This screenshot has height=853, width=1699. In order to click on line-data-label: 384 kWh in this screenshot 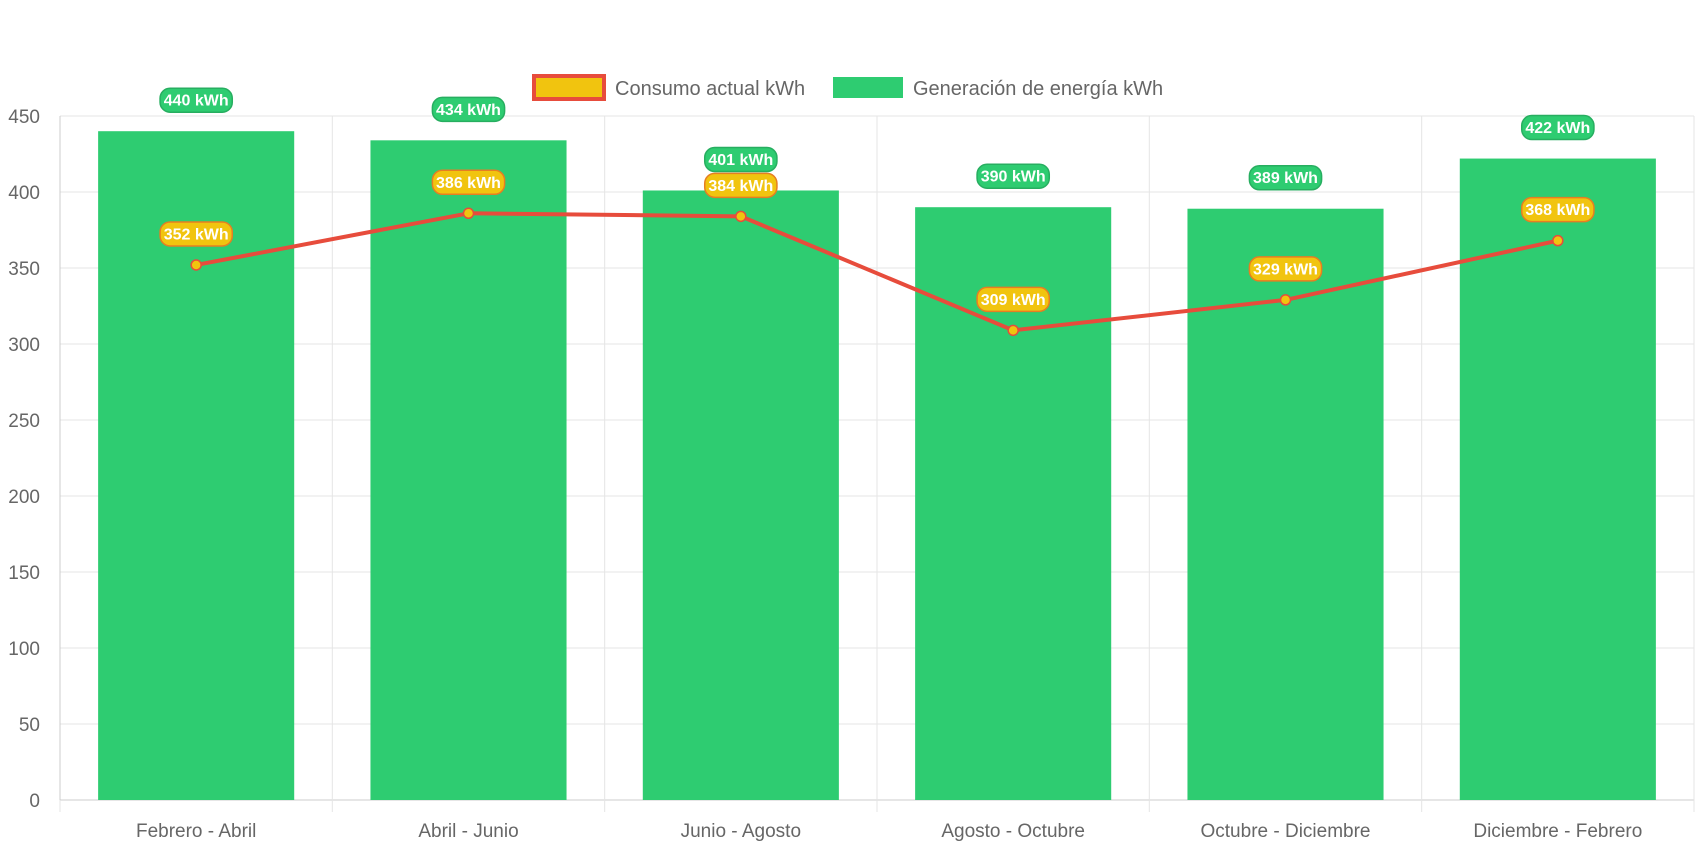, I will do `click(740, 185)`.